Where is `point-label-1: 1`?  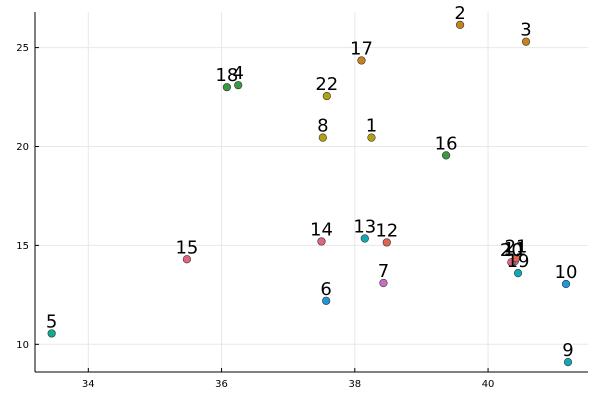 point-label-1: 1 is located at coordinates (371, 126).